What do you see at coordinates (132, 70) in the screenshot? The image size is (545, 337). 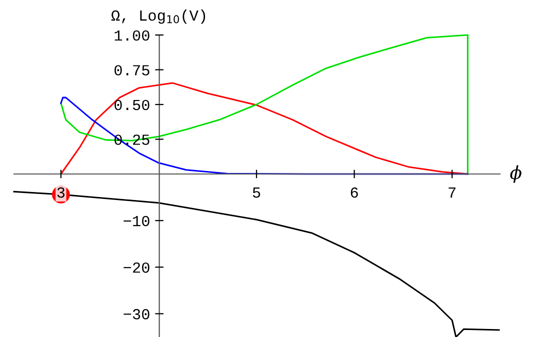 I see `y-tick-label: 0.75` at bounding box center [132, 70].